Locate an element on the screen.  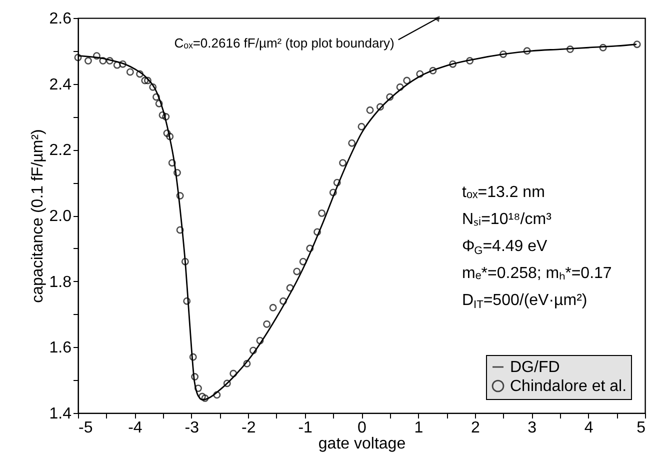
annotation: Nₛᵢ=10¹⁸/cm³ is located at coordinates (507, 219).